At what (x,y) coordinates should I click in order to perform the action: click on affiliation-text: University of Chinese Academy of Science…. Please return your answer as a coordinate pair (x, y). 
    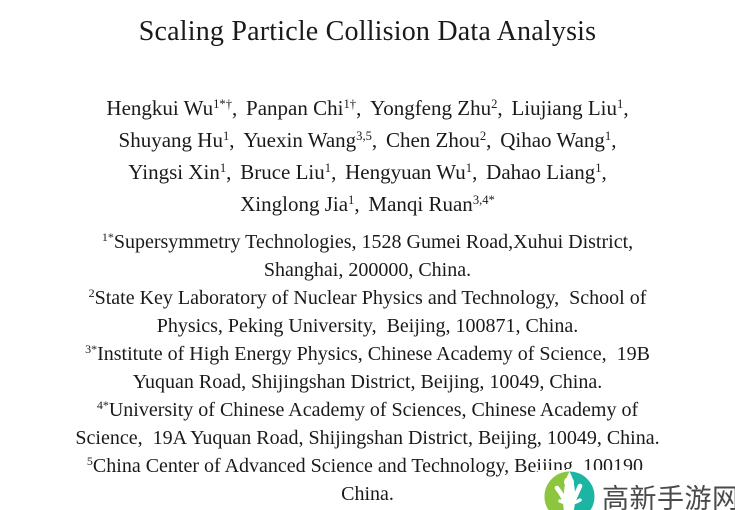
    Looking at the image, I should click on (373, 410).